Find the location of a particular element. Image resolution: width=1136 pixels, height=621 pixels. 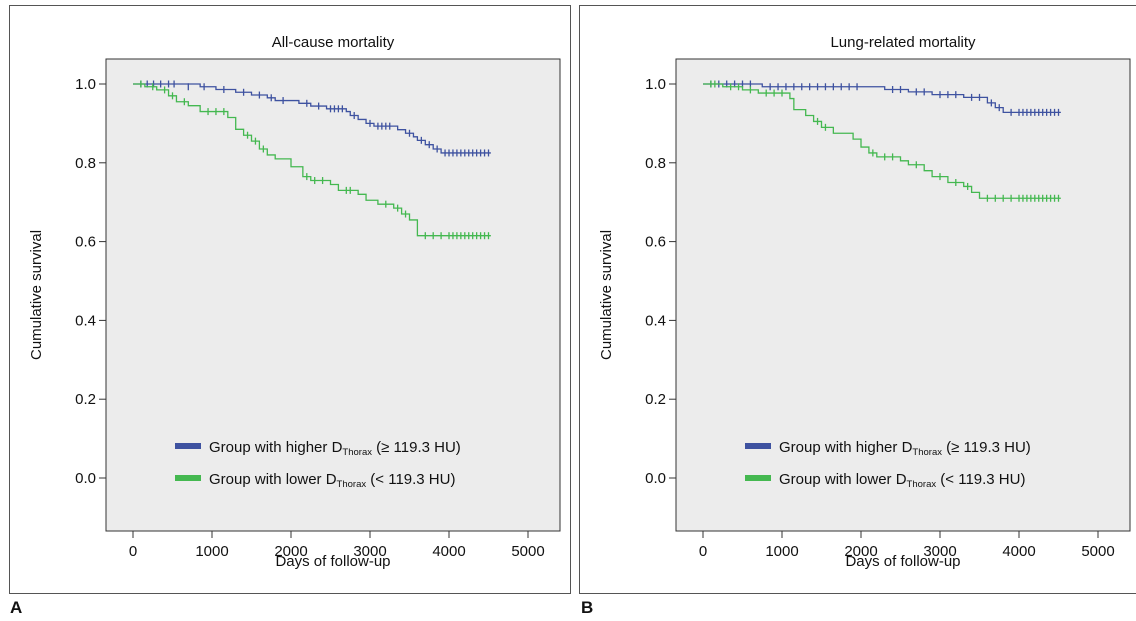

chart-title: All-cause mortality is located at coordinates (333, 42).